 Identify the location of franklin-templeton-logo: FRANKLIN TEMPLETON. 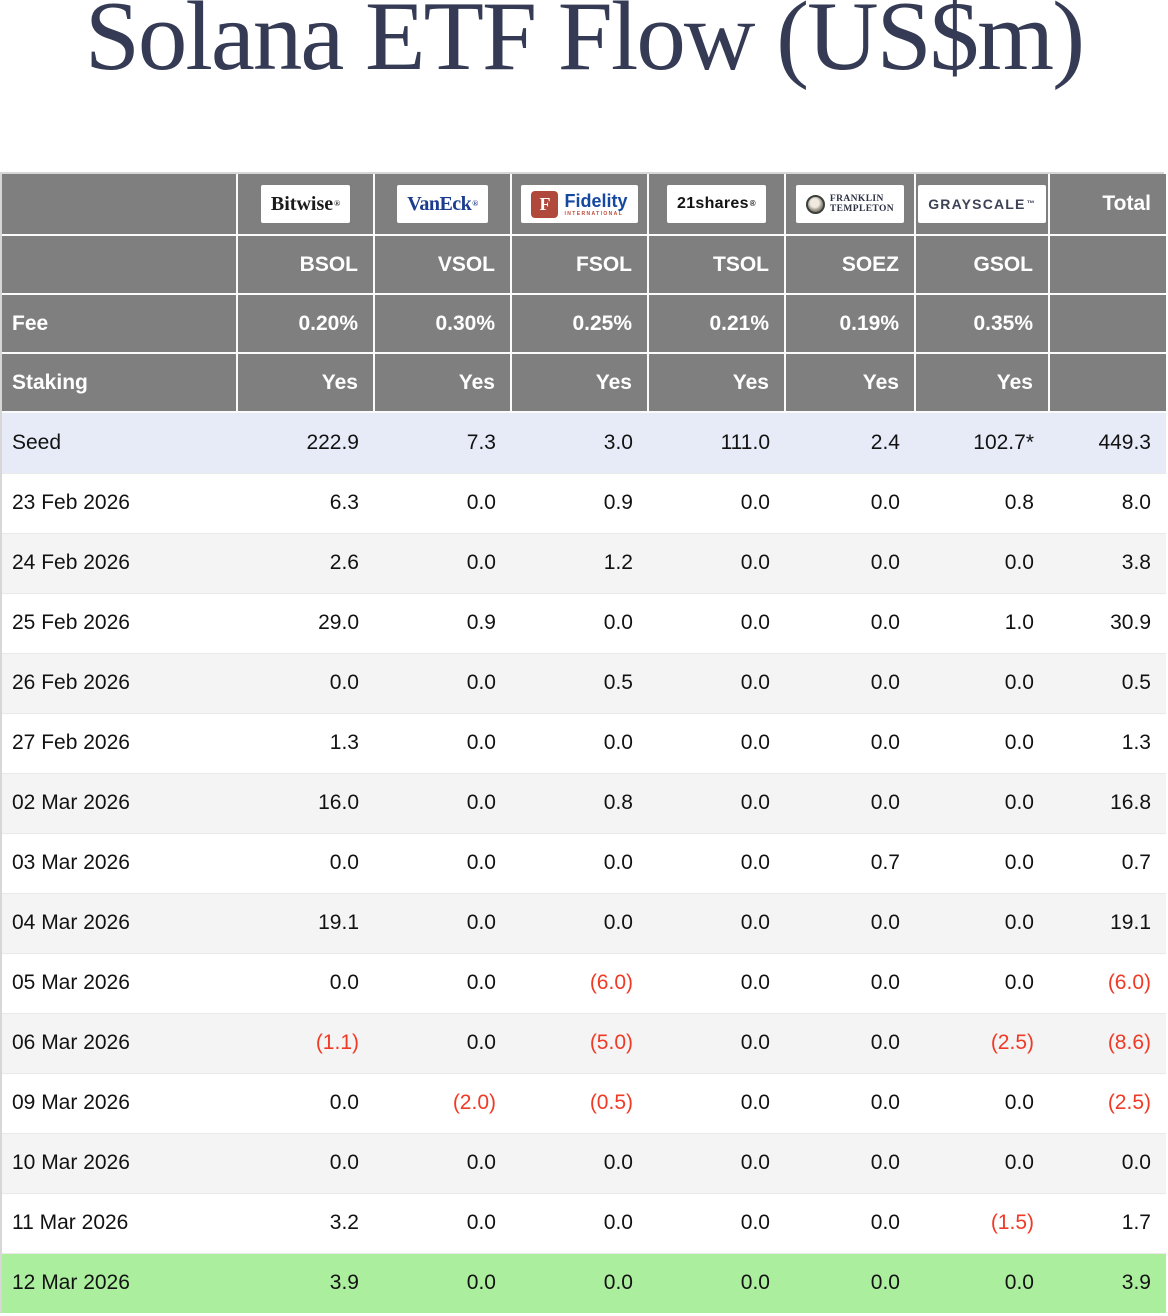
(850, 204).